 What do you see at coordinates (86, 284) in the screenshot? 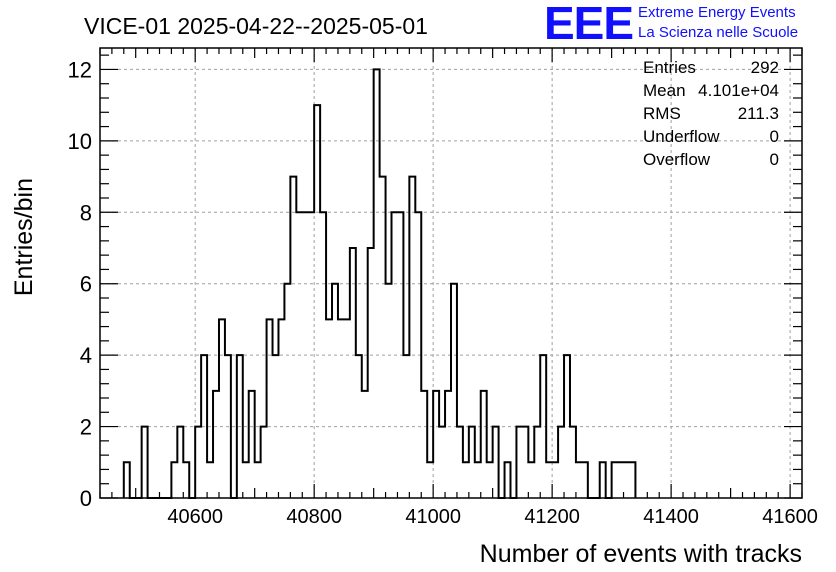
I see `y-tick-label: 6` at bounding box center [86, 284].